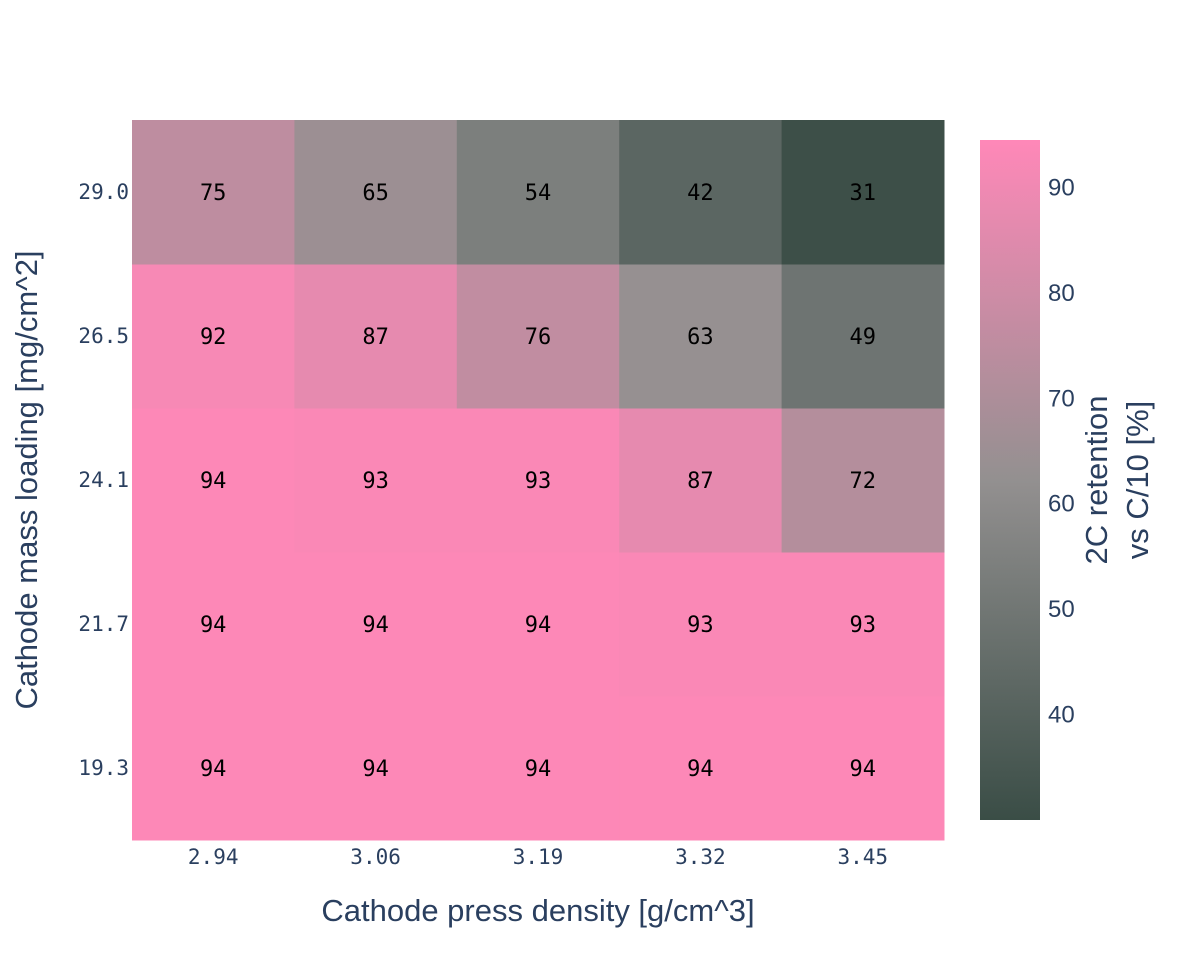 This screenshot has width=1200, height=960. I want to click on x-tick-label: 3.32, so click(700, 857).